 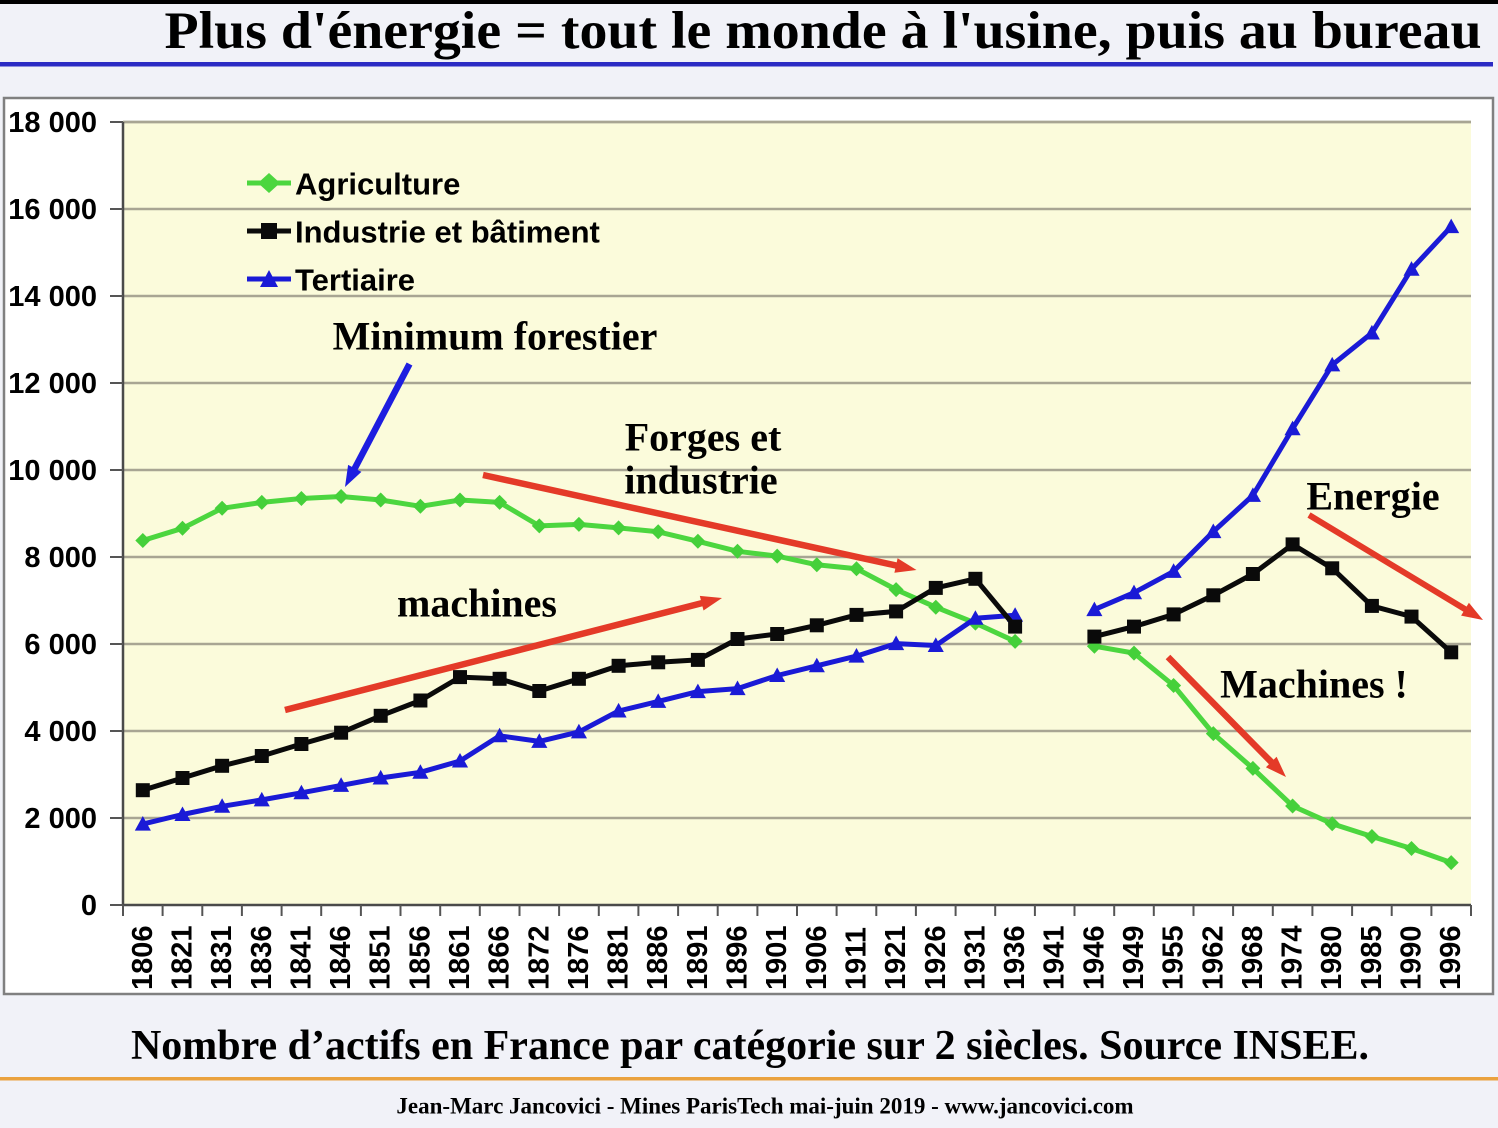 I want to click on svg-text: 1931, so click(x=975, y=957).